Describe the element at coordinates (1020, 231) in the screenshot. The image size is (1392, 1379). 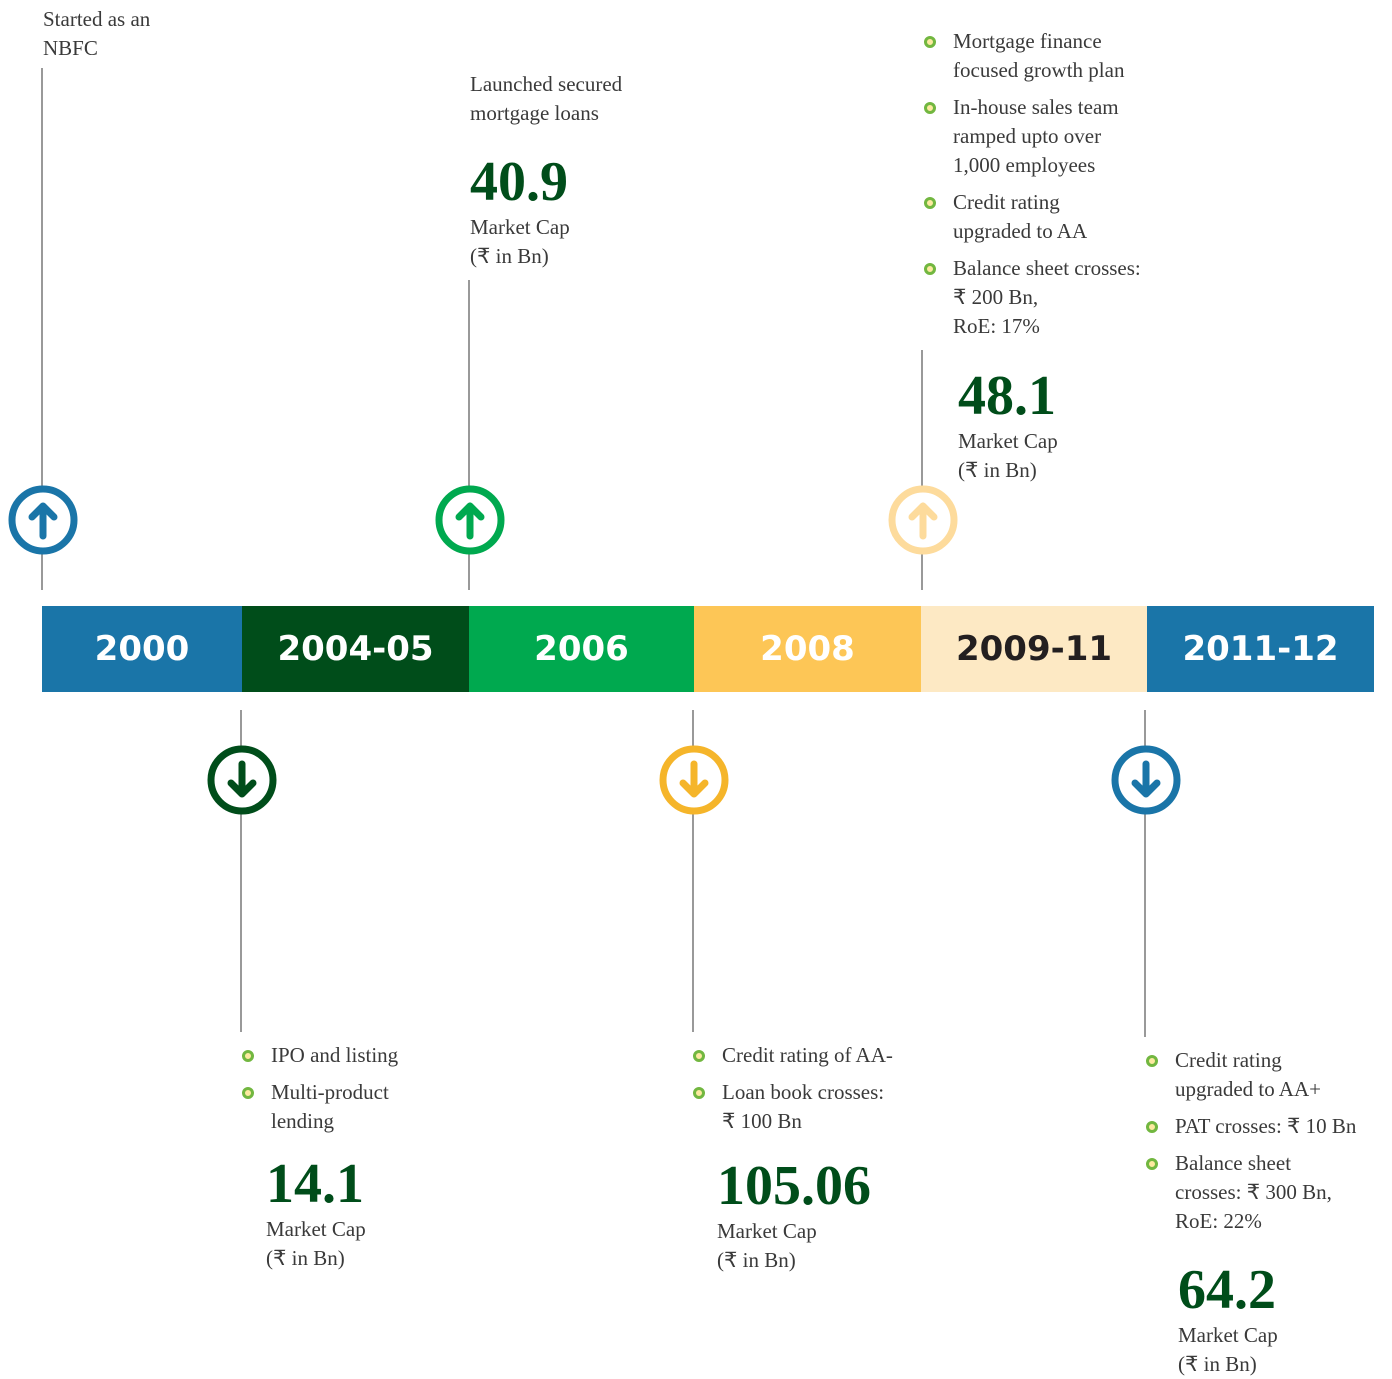
I see `bullet-line: upgraded to AA` at that location.